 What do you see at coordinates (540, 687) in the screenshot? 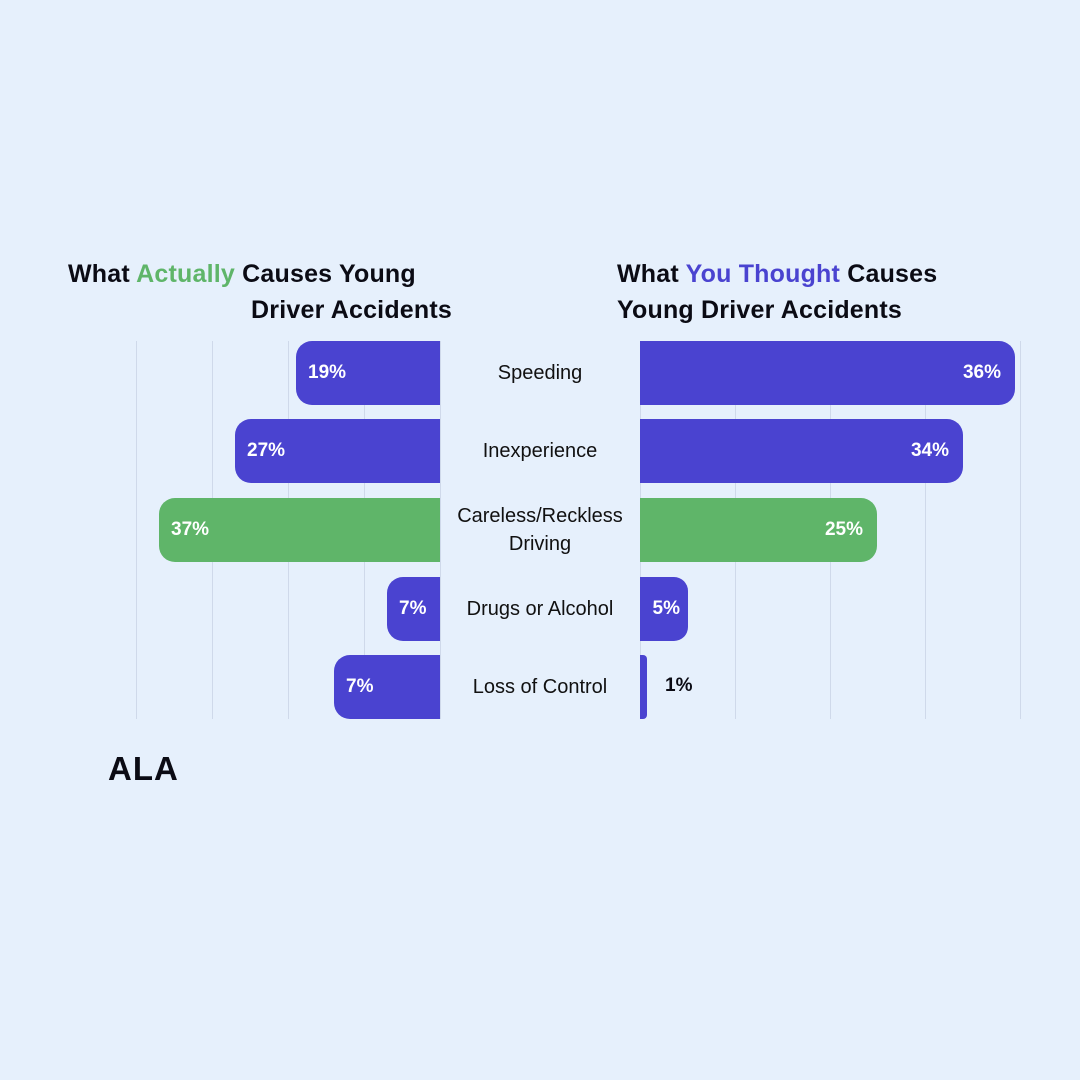
I see `category-label-loss-of-control: Loss of Control` at bounding box center [540, 687].